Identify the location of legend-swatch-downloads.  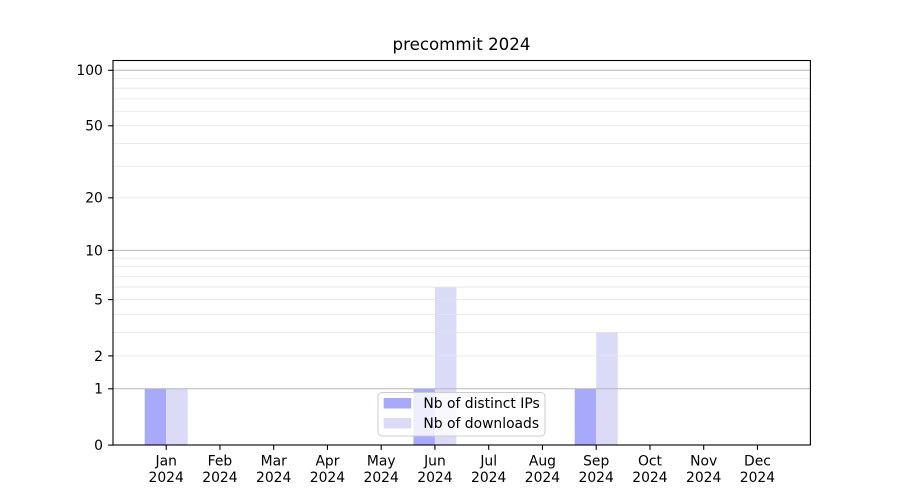
(397, 423).